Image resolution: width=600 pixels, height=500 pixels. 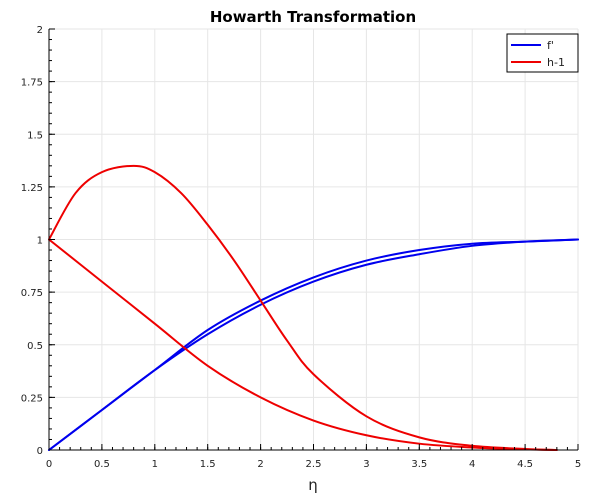 What do you see at coordinates (472, 464) in the screenshot?
I see `x-tick-label-8: 4` at bounding box center [472, 464].